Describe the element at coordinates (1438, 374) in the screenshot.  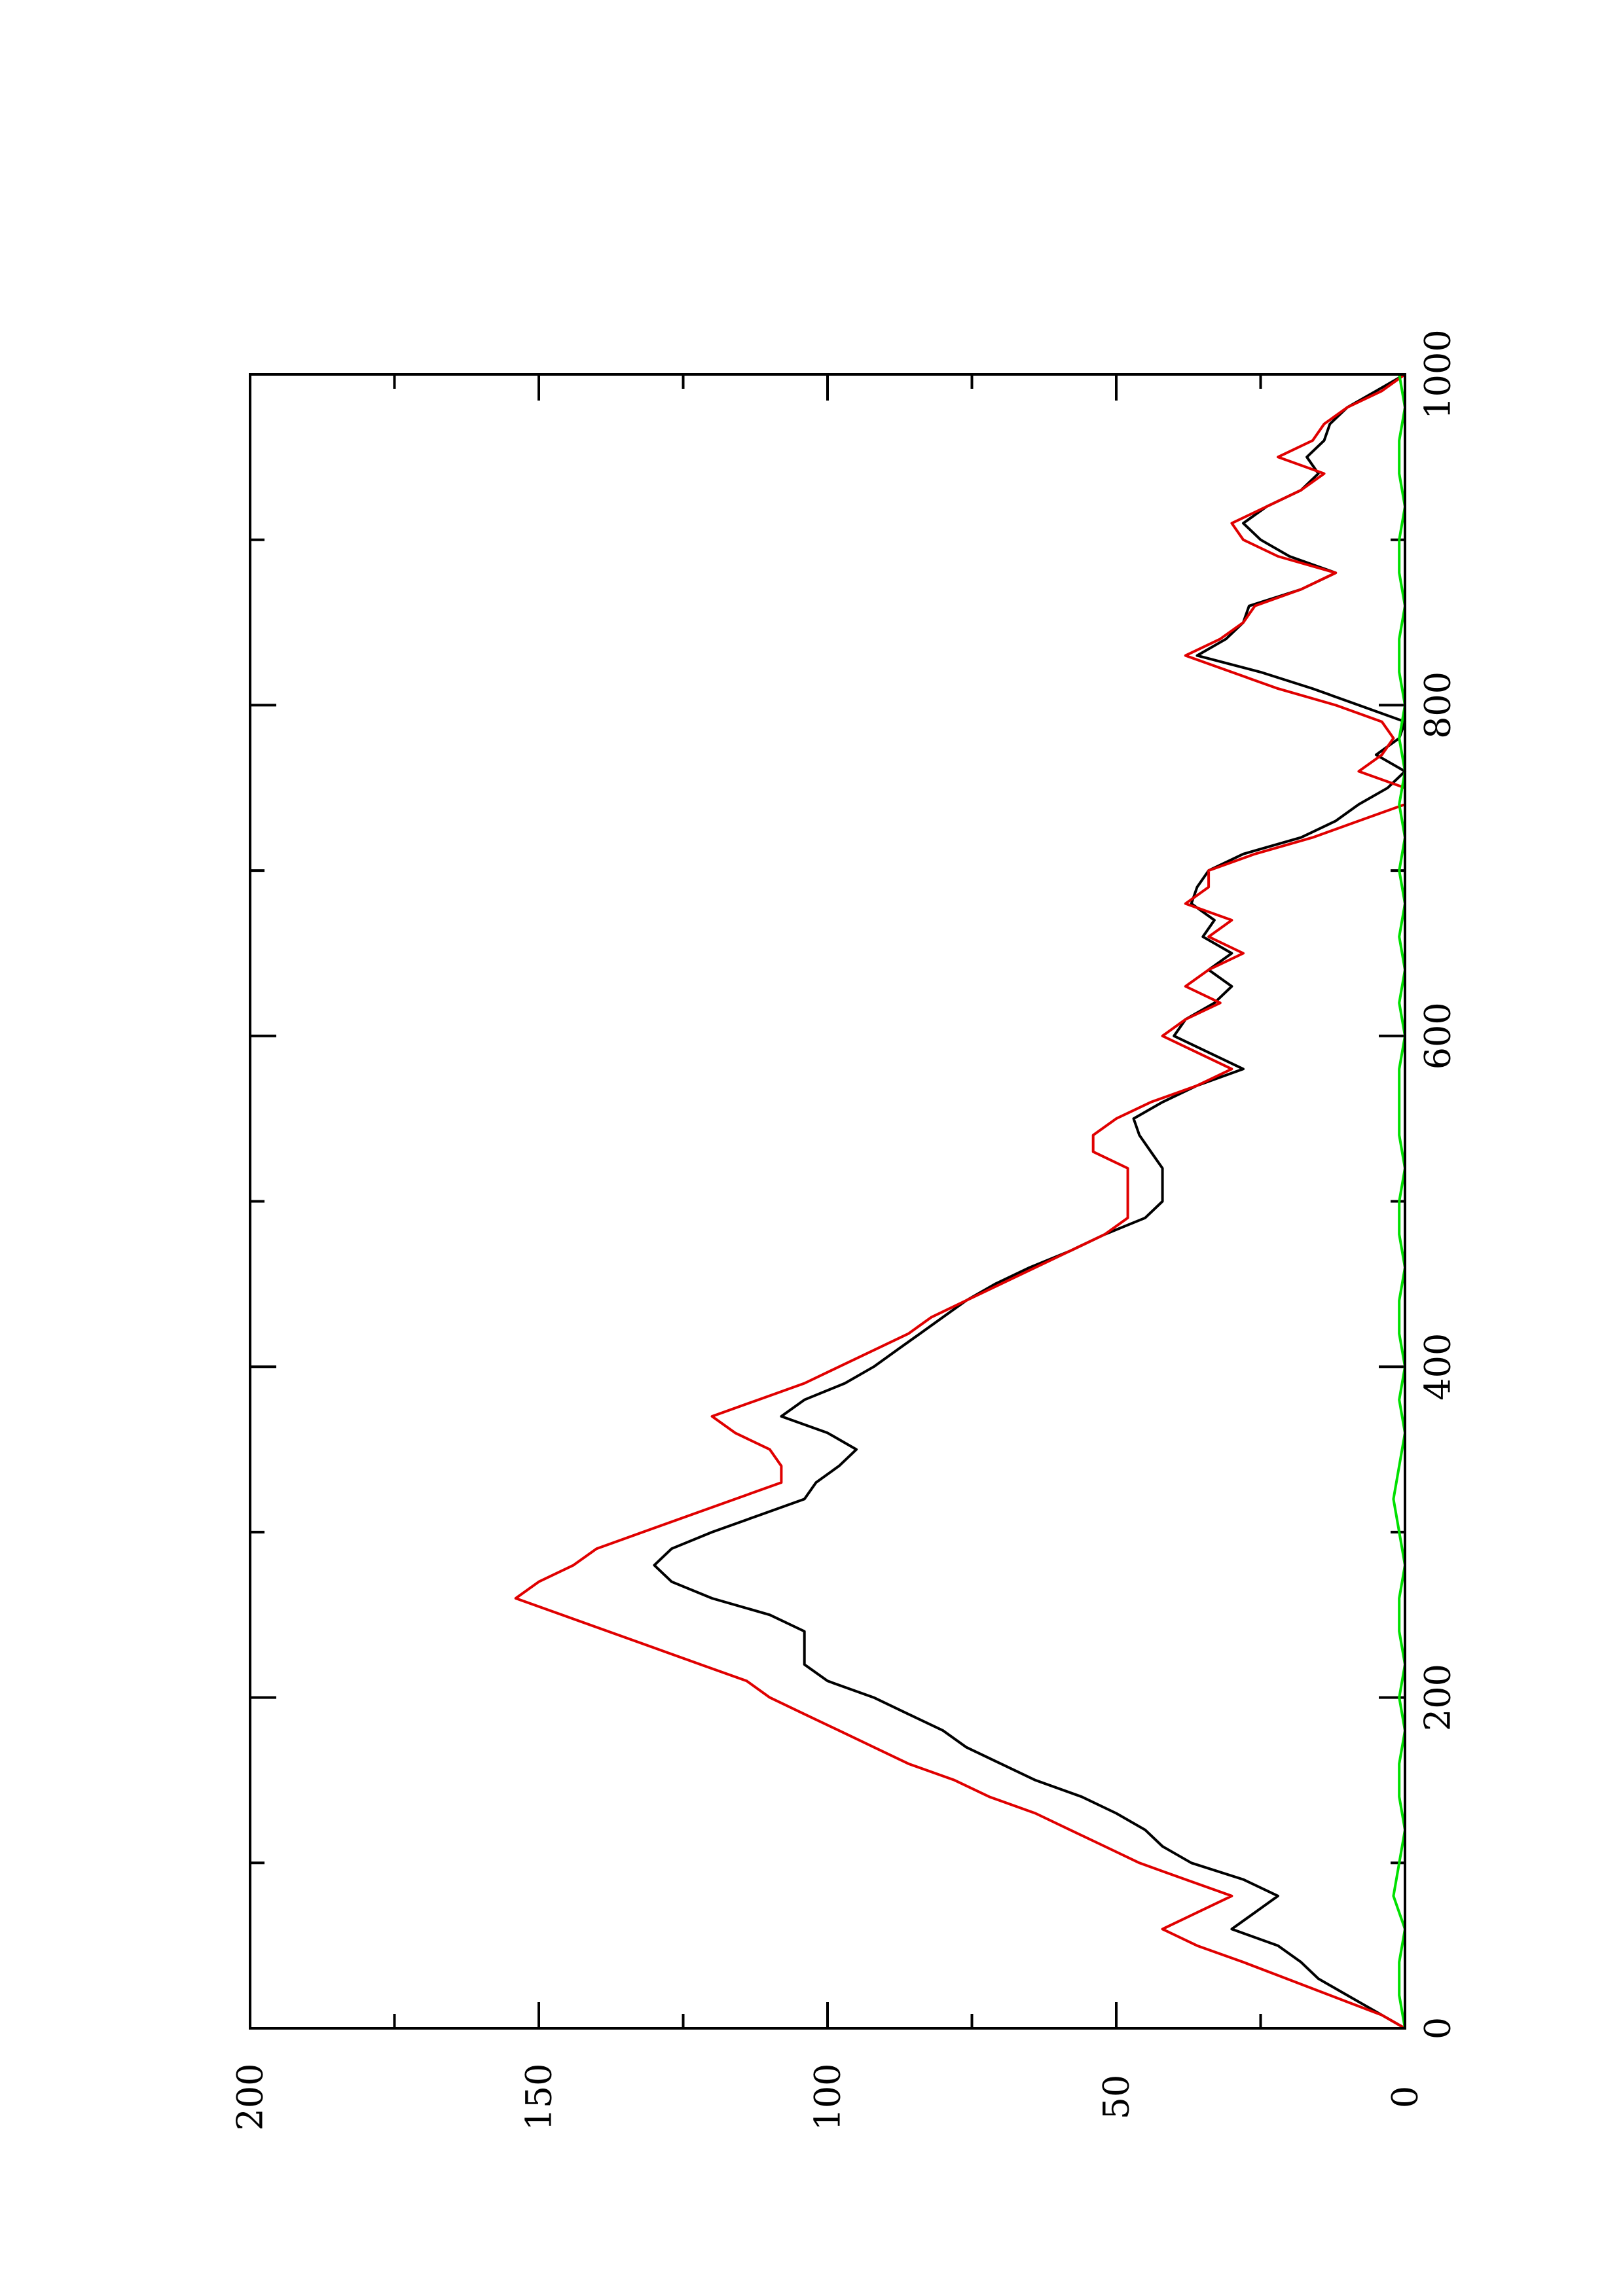
I see `x-tick-label: 1000` at that location.